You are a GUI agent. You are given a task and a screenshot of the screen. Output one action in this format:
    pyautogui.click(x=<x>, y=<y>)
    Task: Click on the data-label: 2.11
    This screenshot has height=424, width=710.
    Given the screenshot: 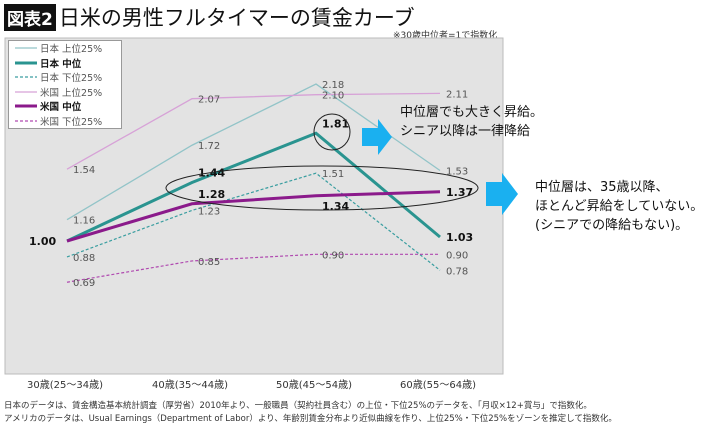 What is the action you would take?
    pyautogui.click(x=457, y=94)
    